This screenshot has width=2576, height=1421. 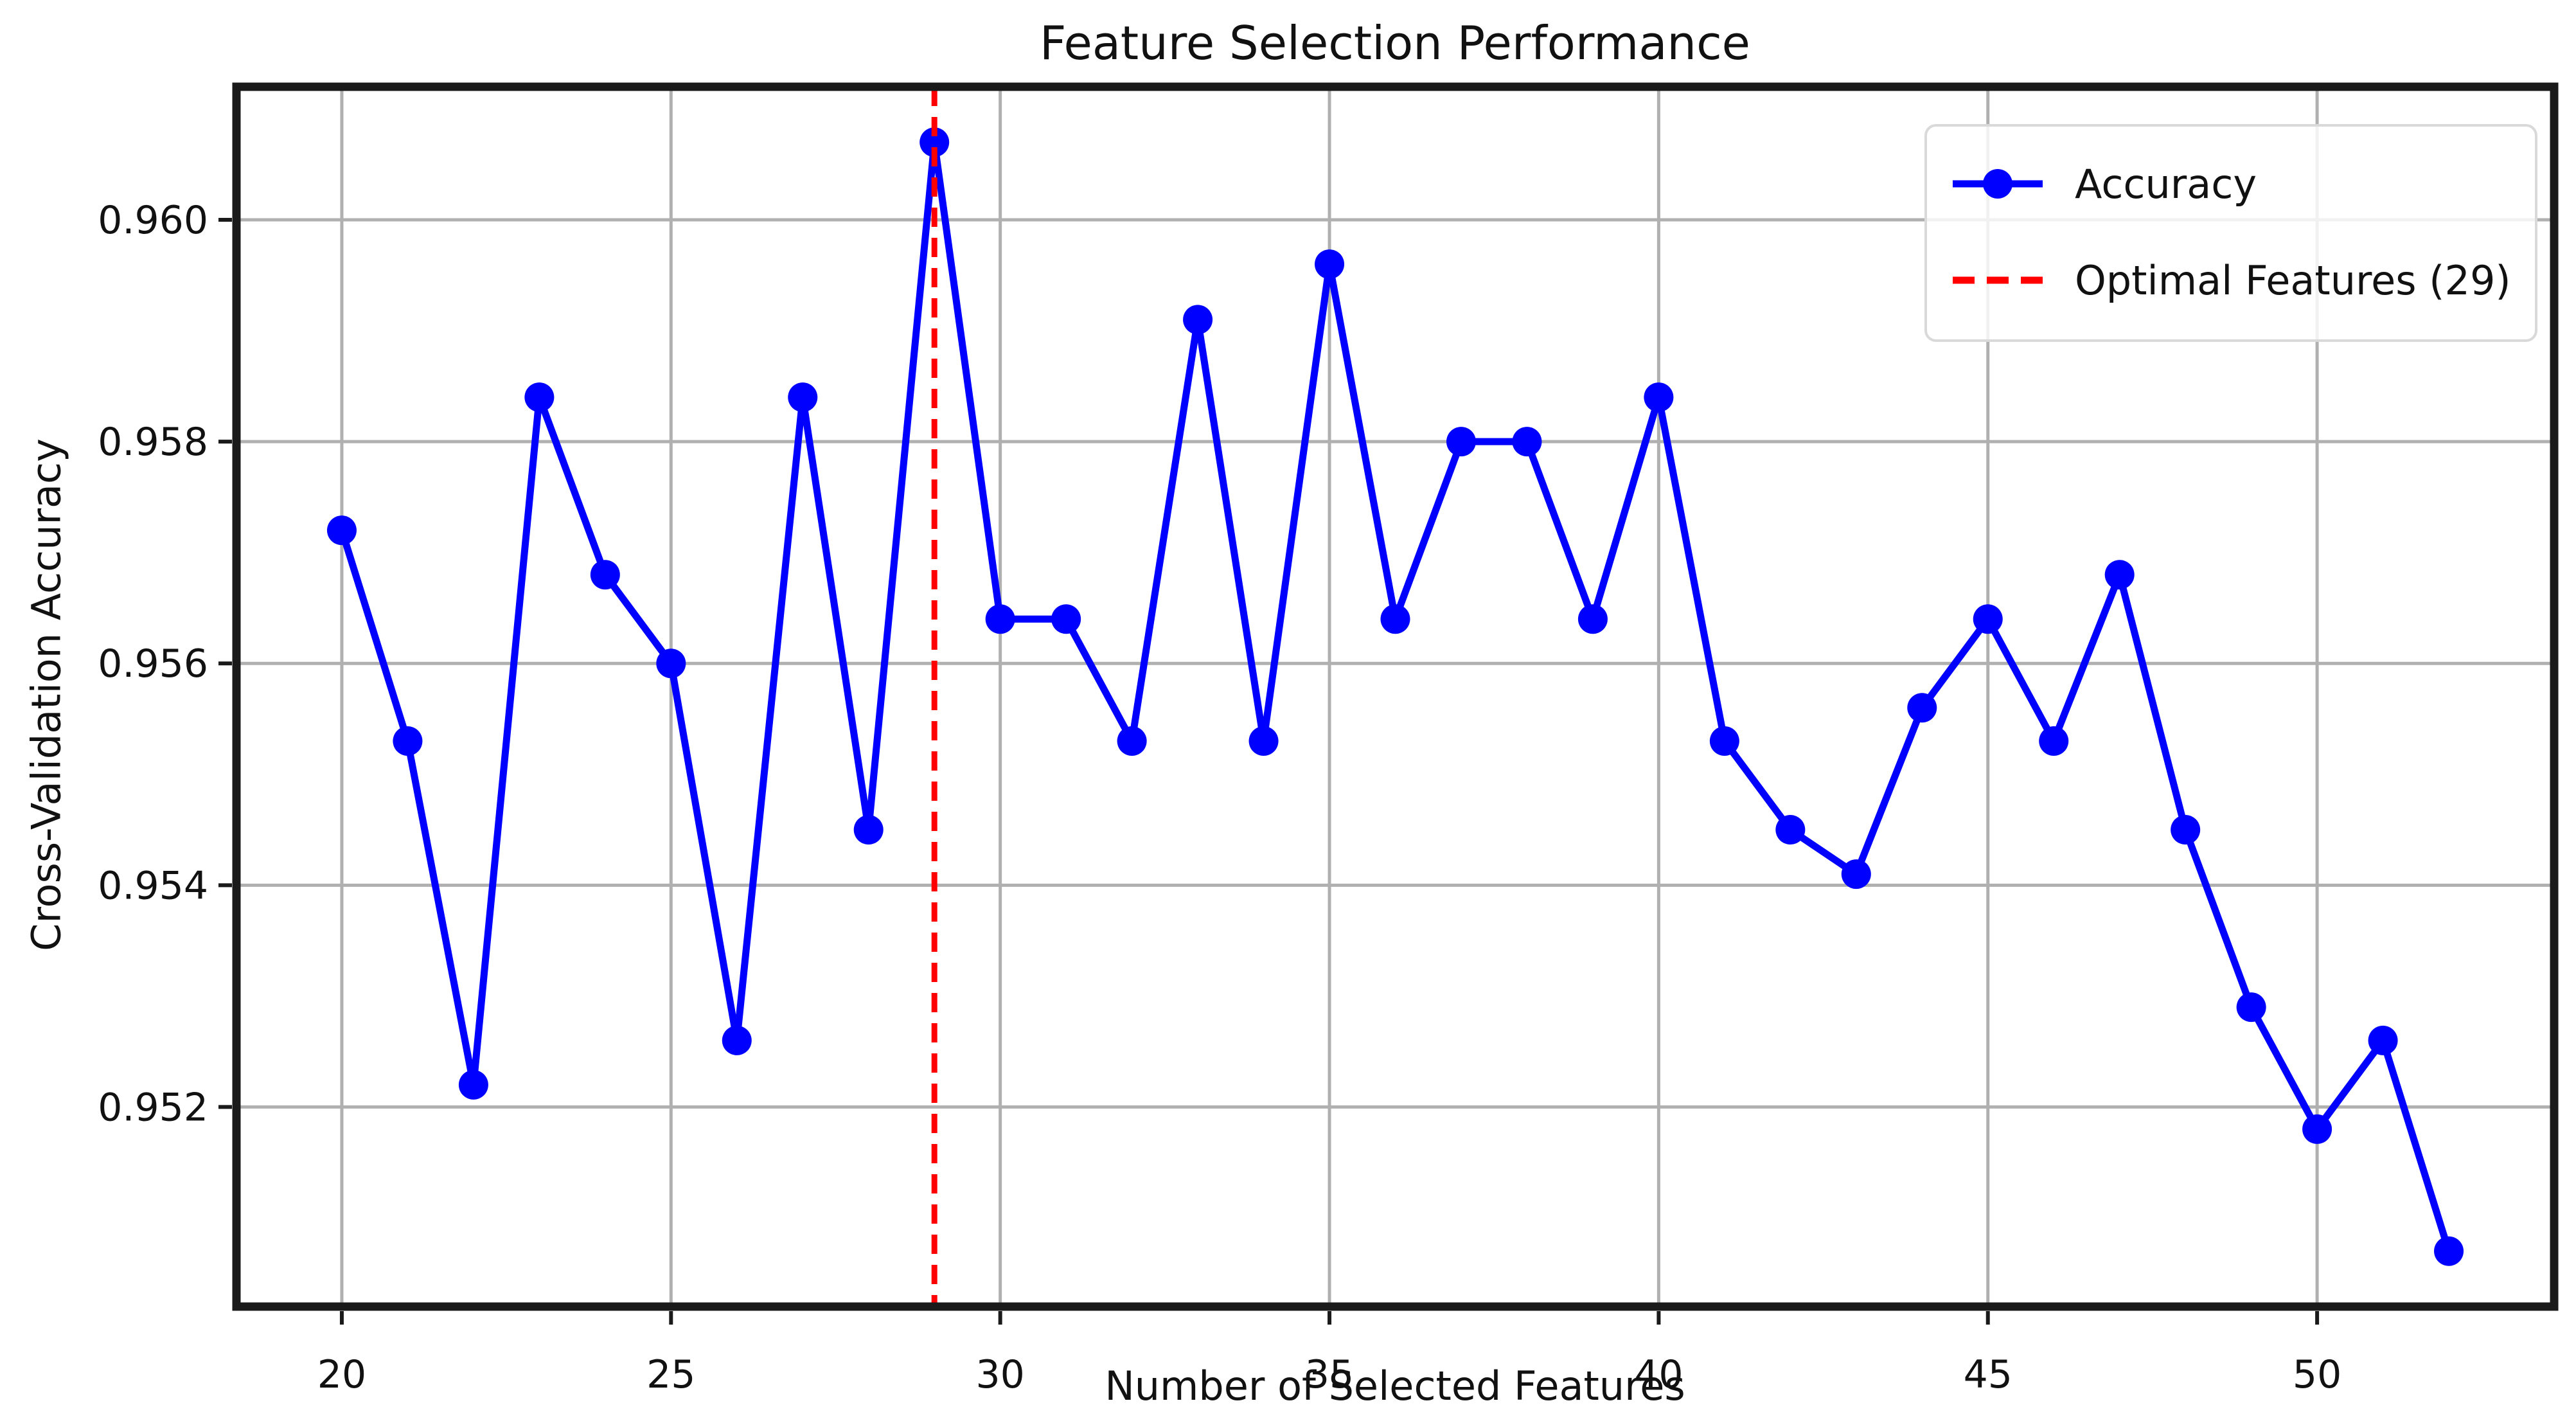 What do you see at coordinates (1988, 1374) in the screenshot?
I see `x-tick-label-45: 45` at bounding box center [1988, 1374].